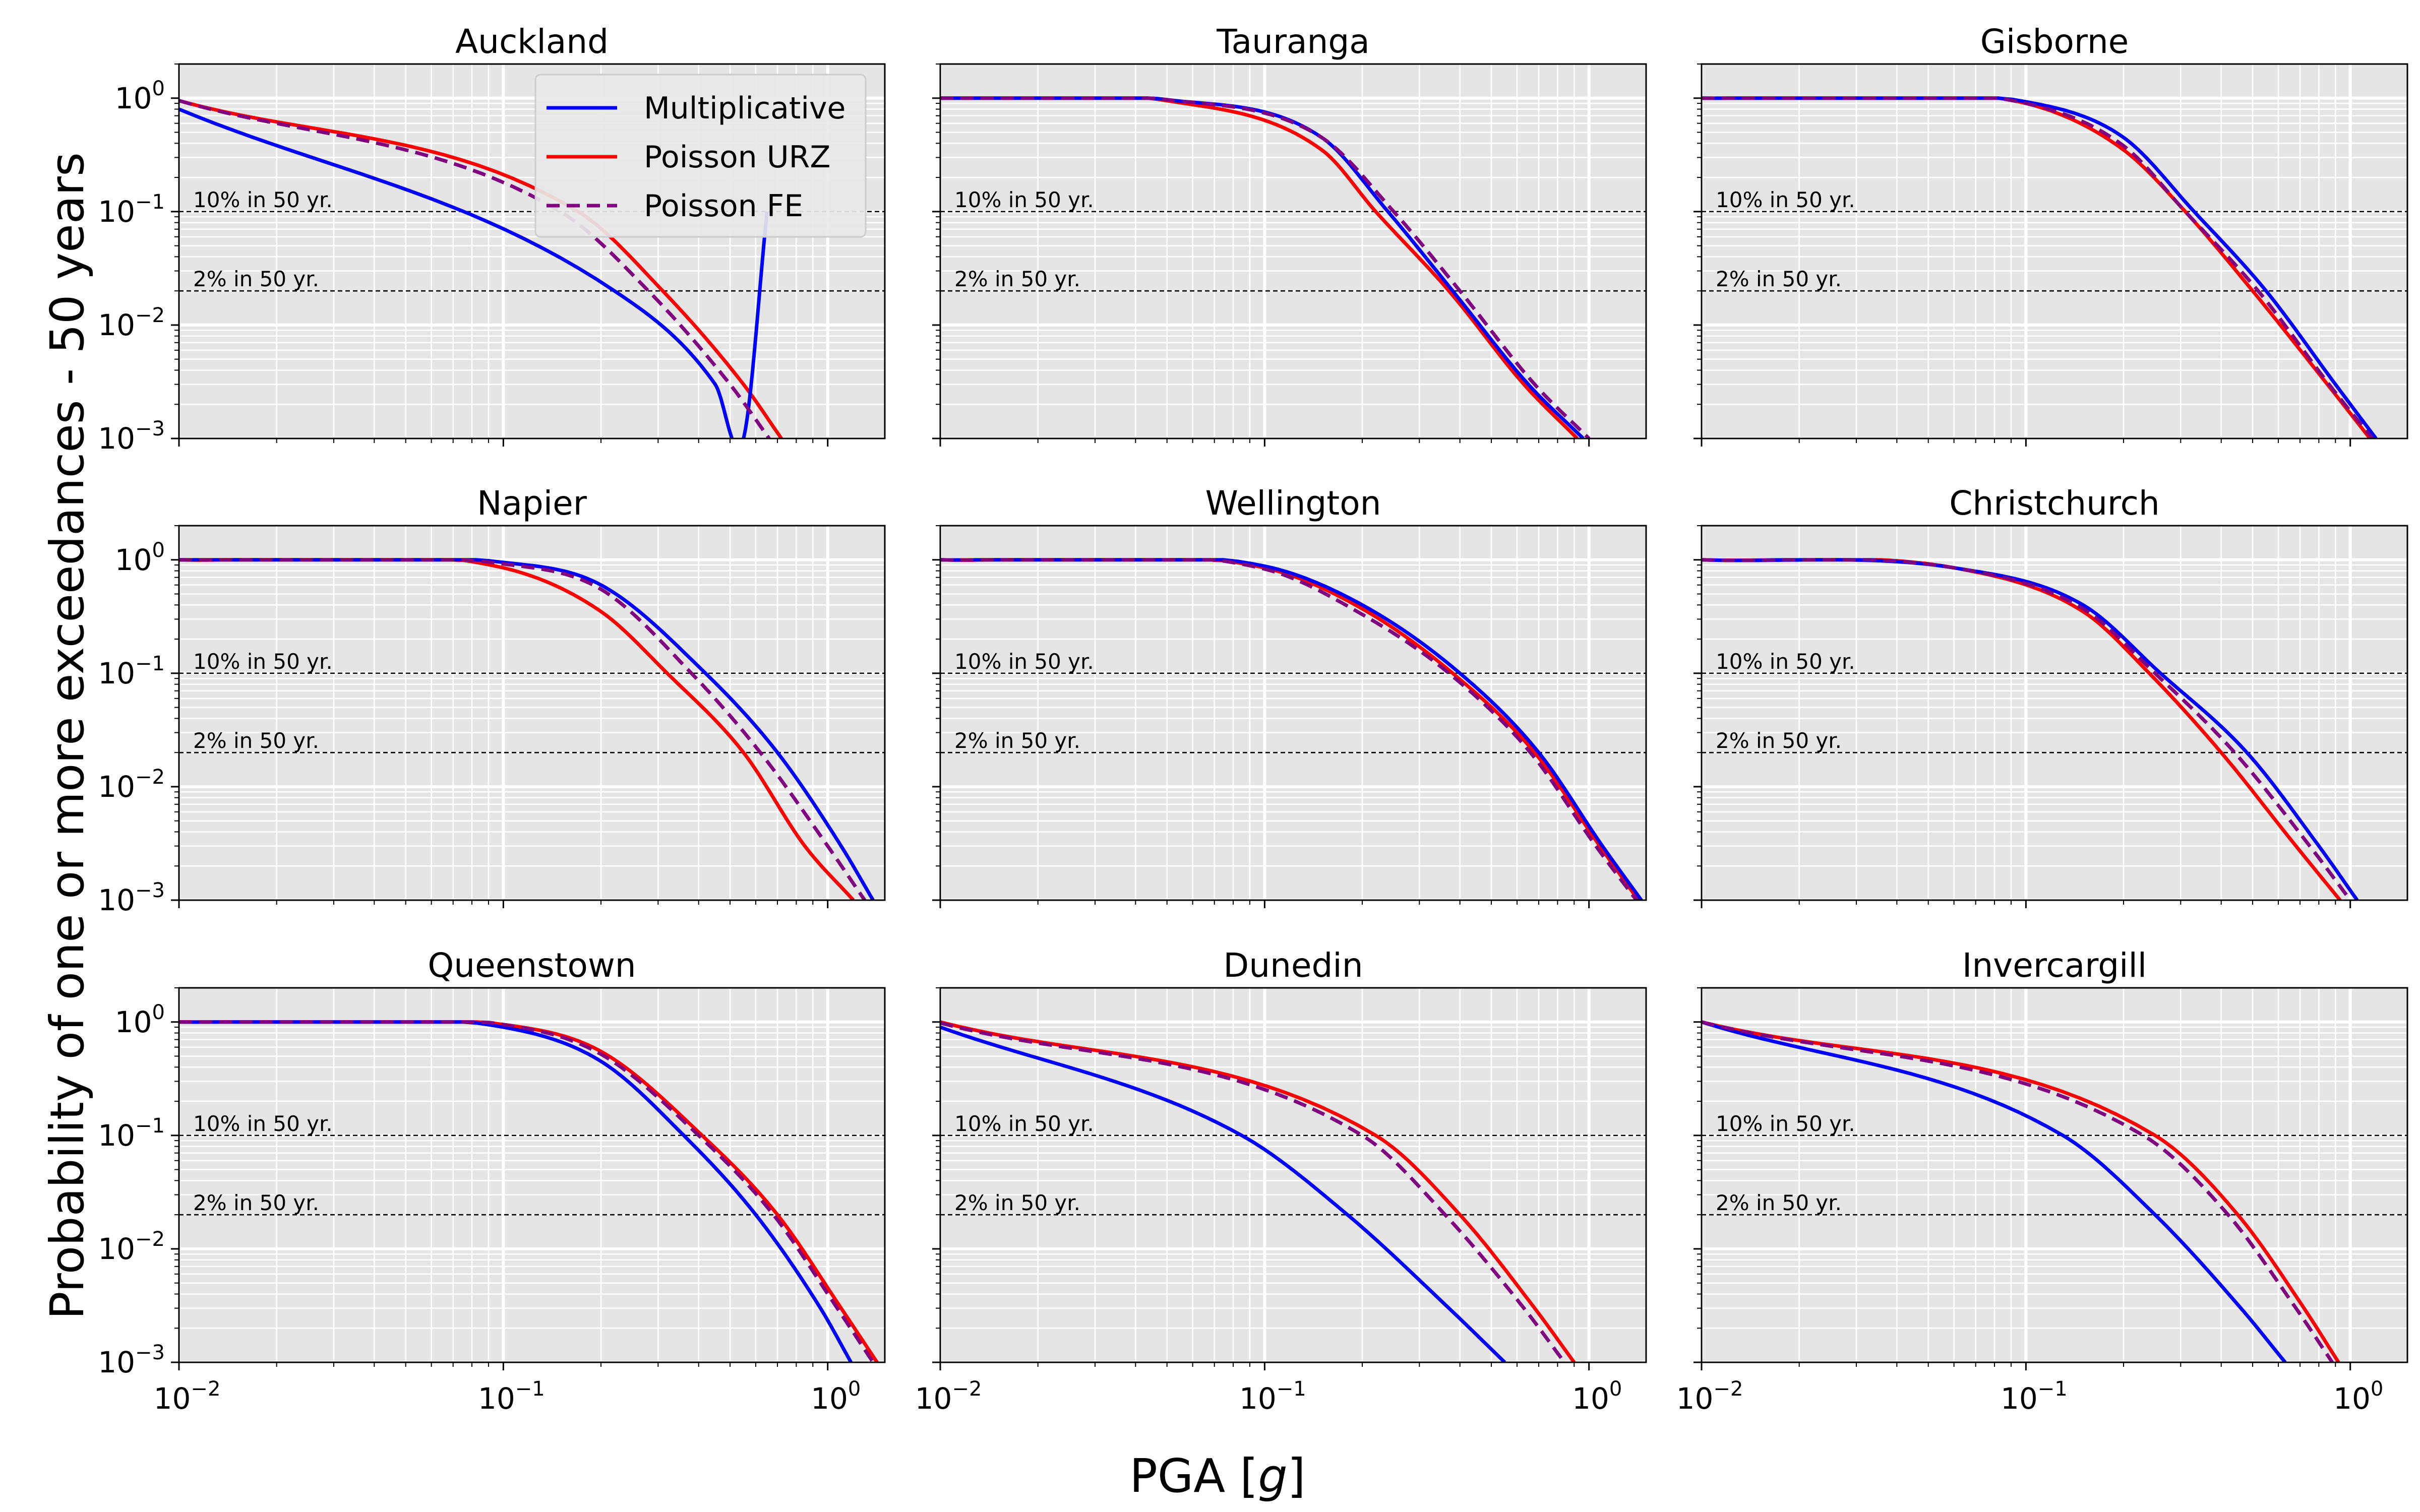 The image size is (2420, 1512). Describe the element at coordinates (1297, 1476) in the screenshot. I see `x-axis-label-suffix: ]` at that location.